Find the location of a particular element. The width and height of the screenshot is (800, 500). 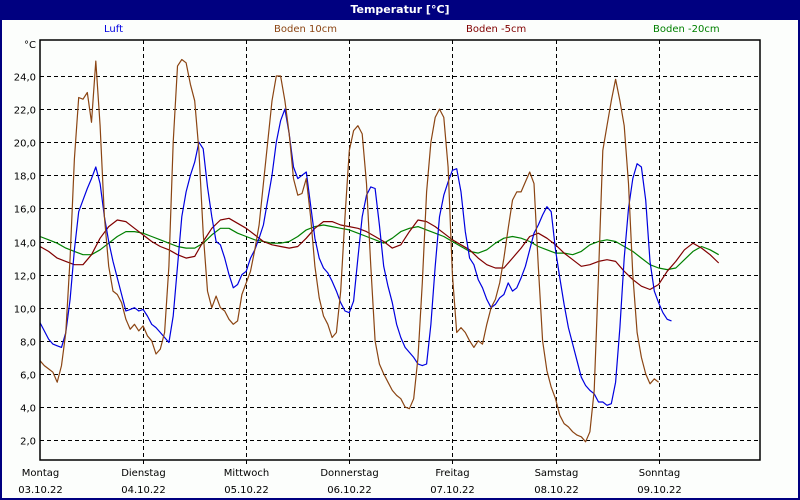

y-tick-label: 8,0 is located at coordinates (28, 343).